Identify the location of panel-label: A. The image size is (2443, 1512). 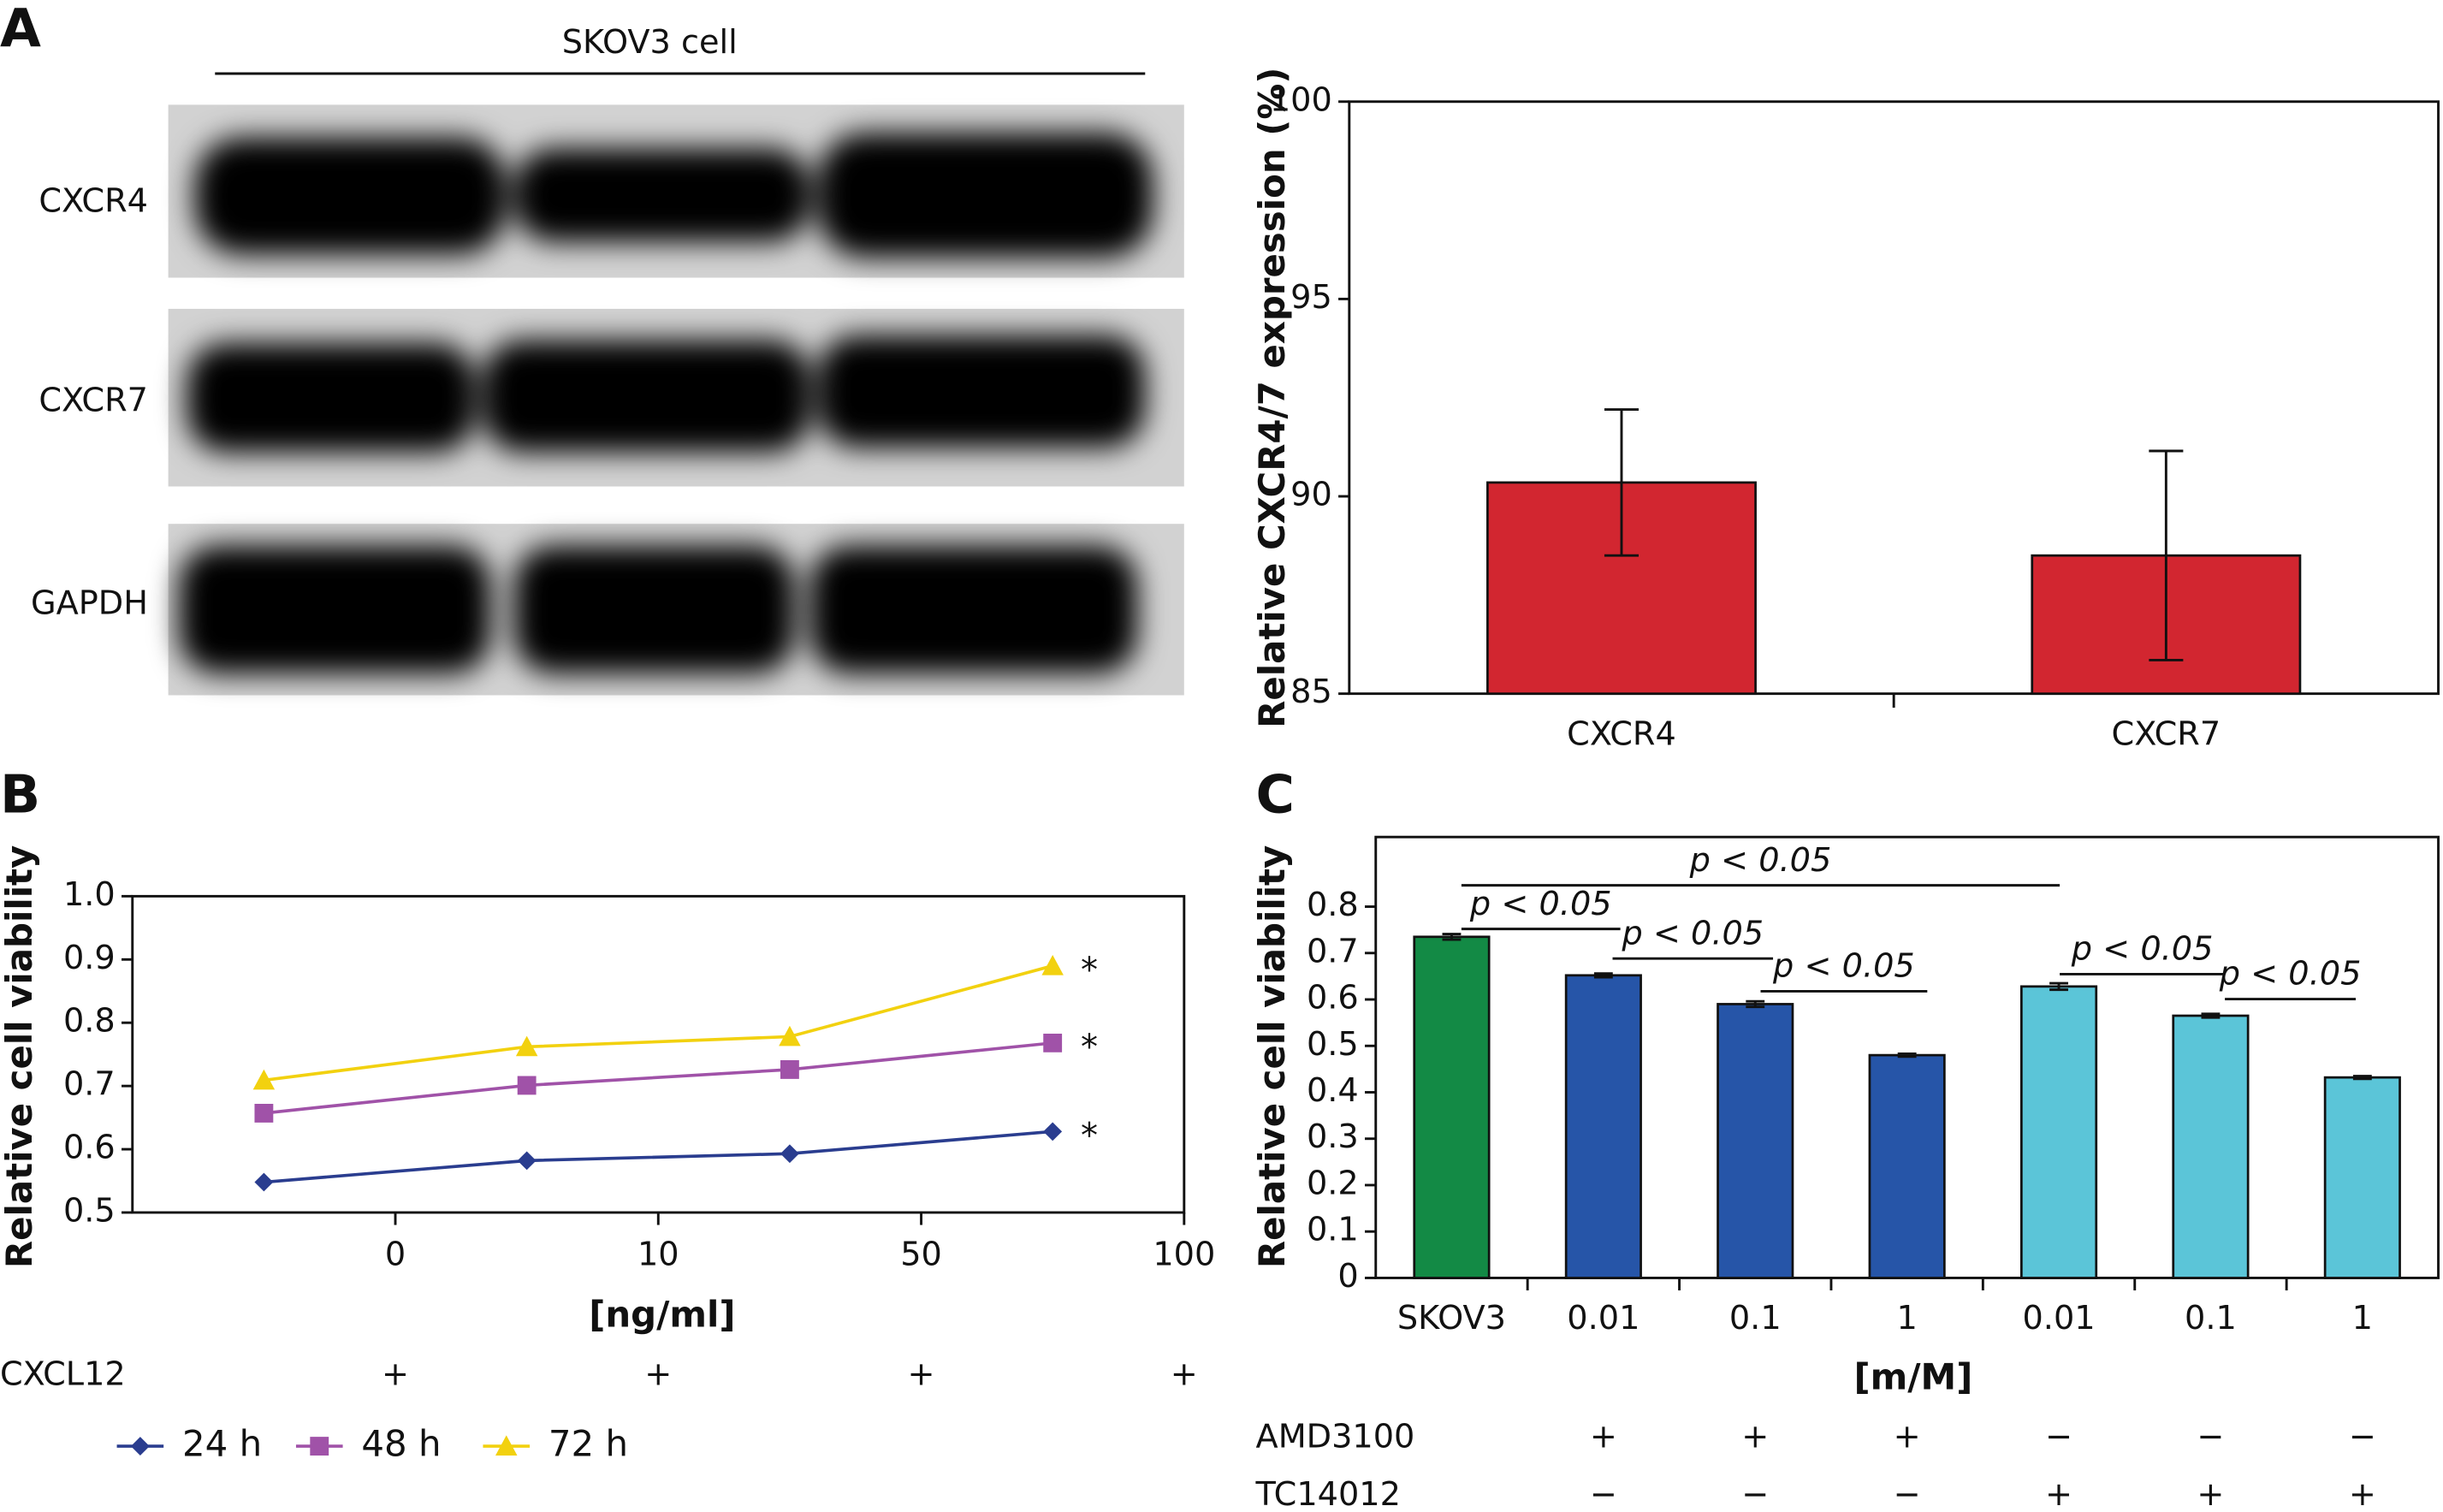
(21, 29).